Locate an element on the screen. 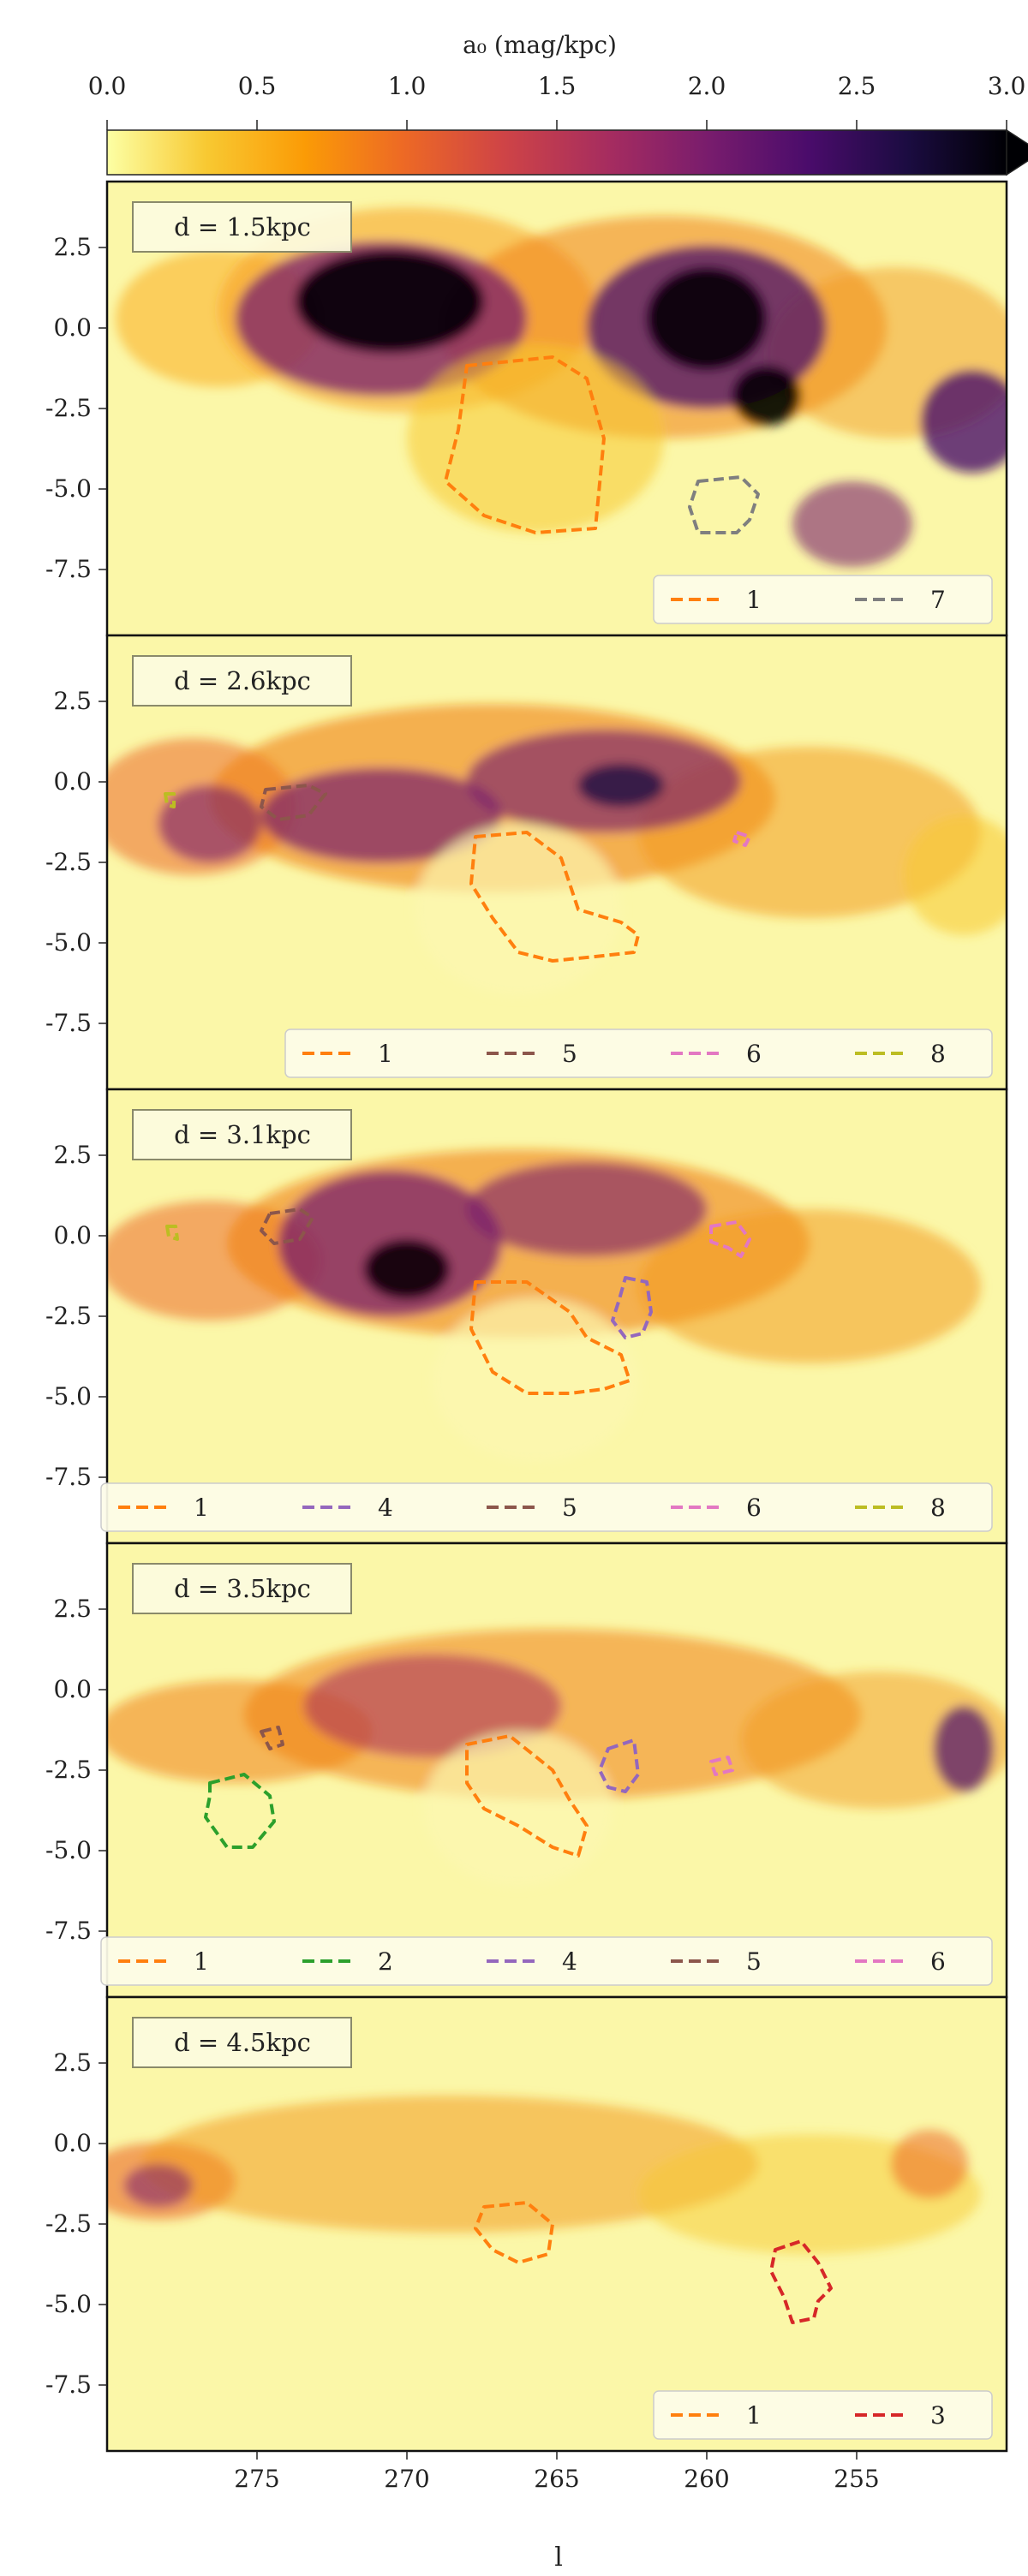 The height and width of the screenshot is (2576, 1028). colorbar-tick-label: 2.5 is located at coordinates (857, 86).